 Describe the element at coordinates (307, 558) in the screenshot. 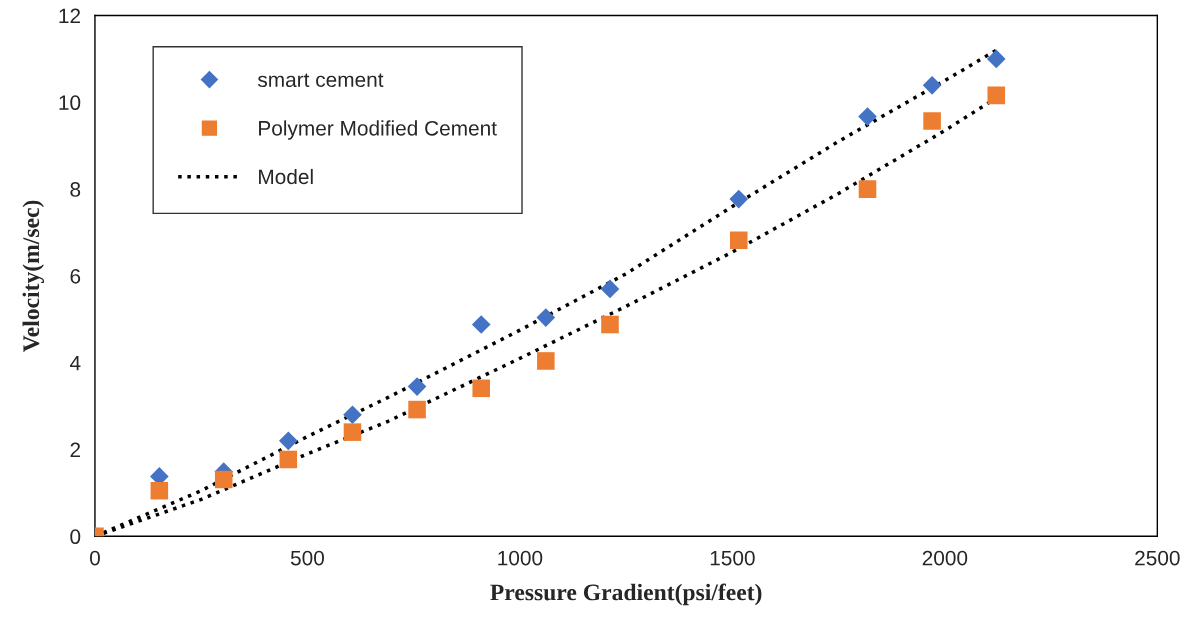

I see `x-tick-label: 500` at that location.